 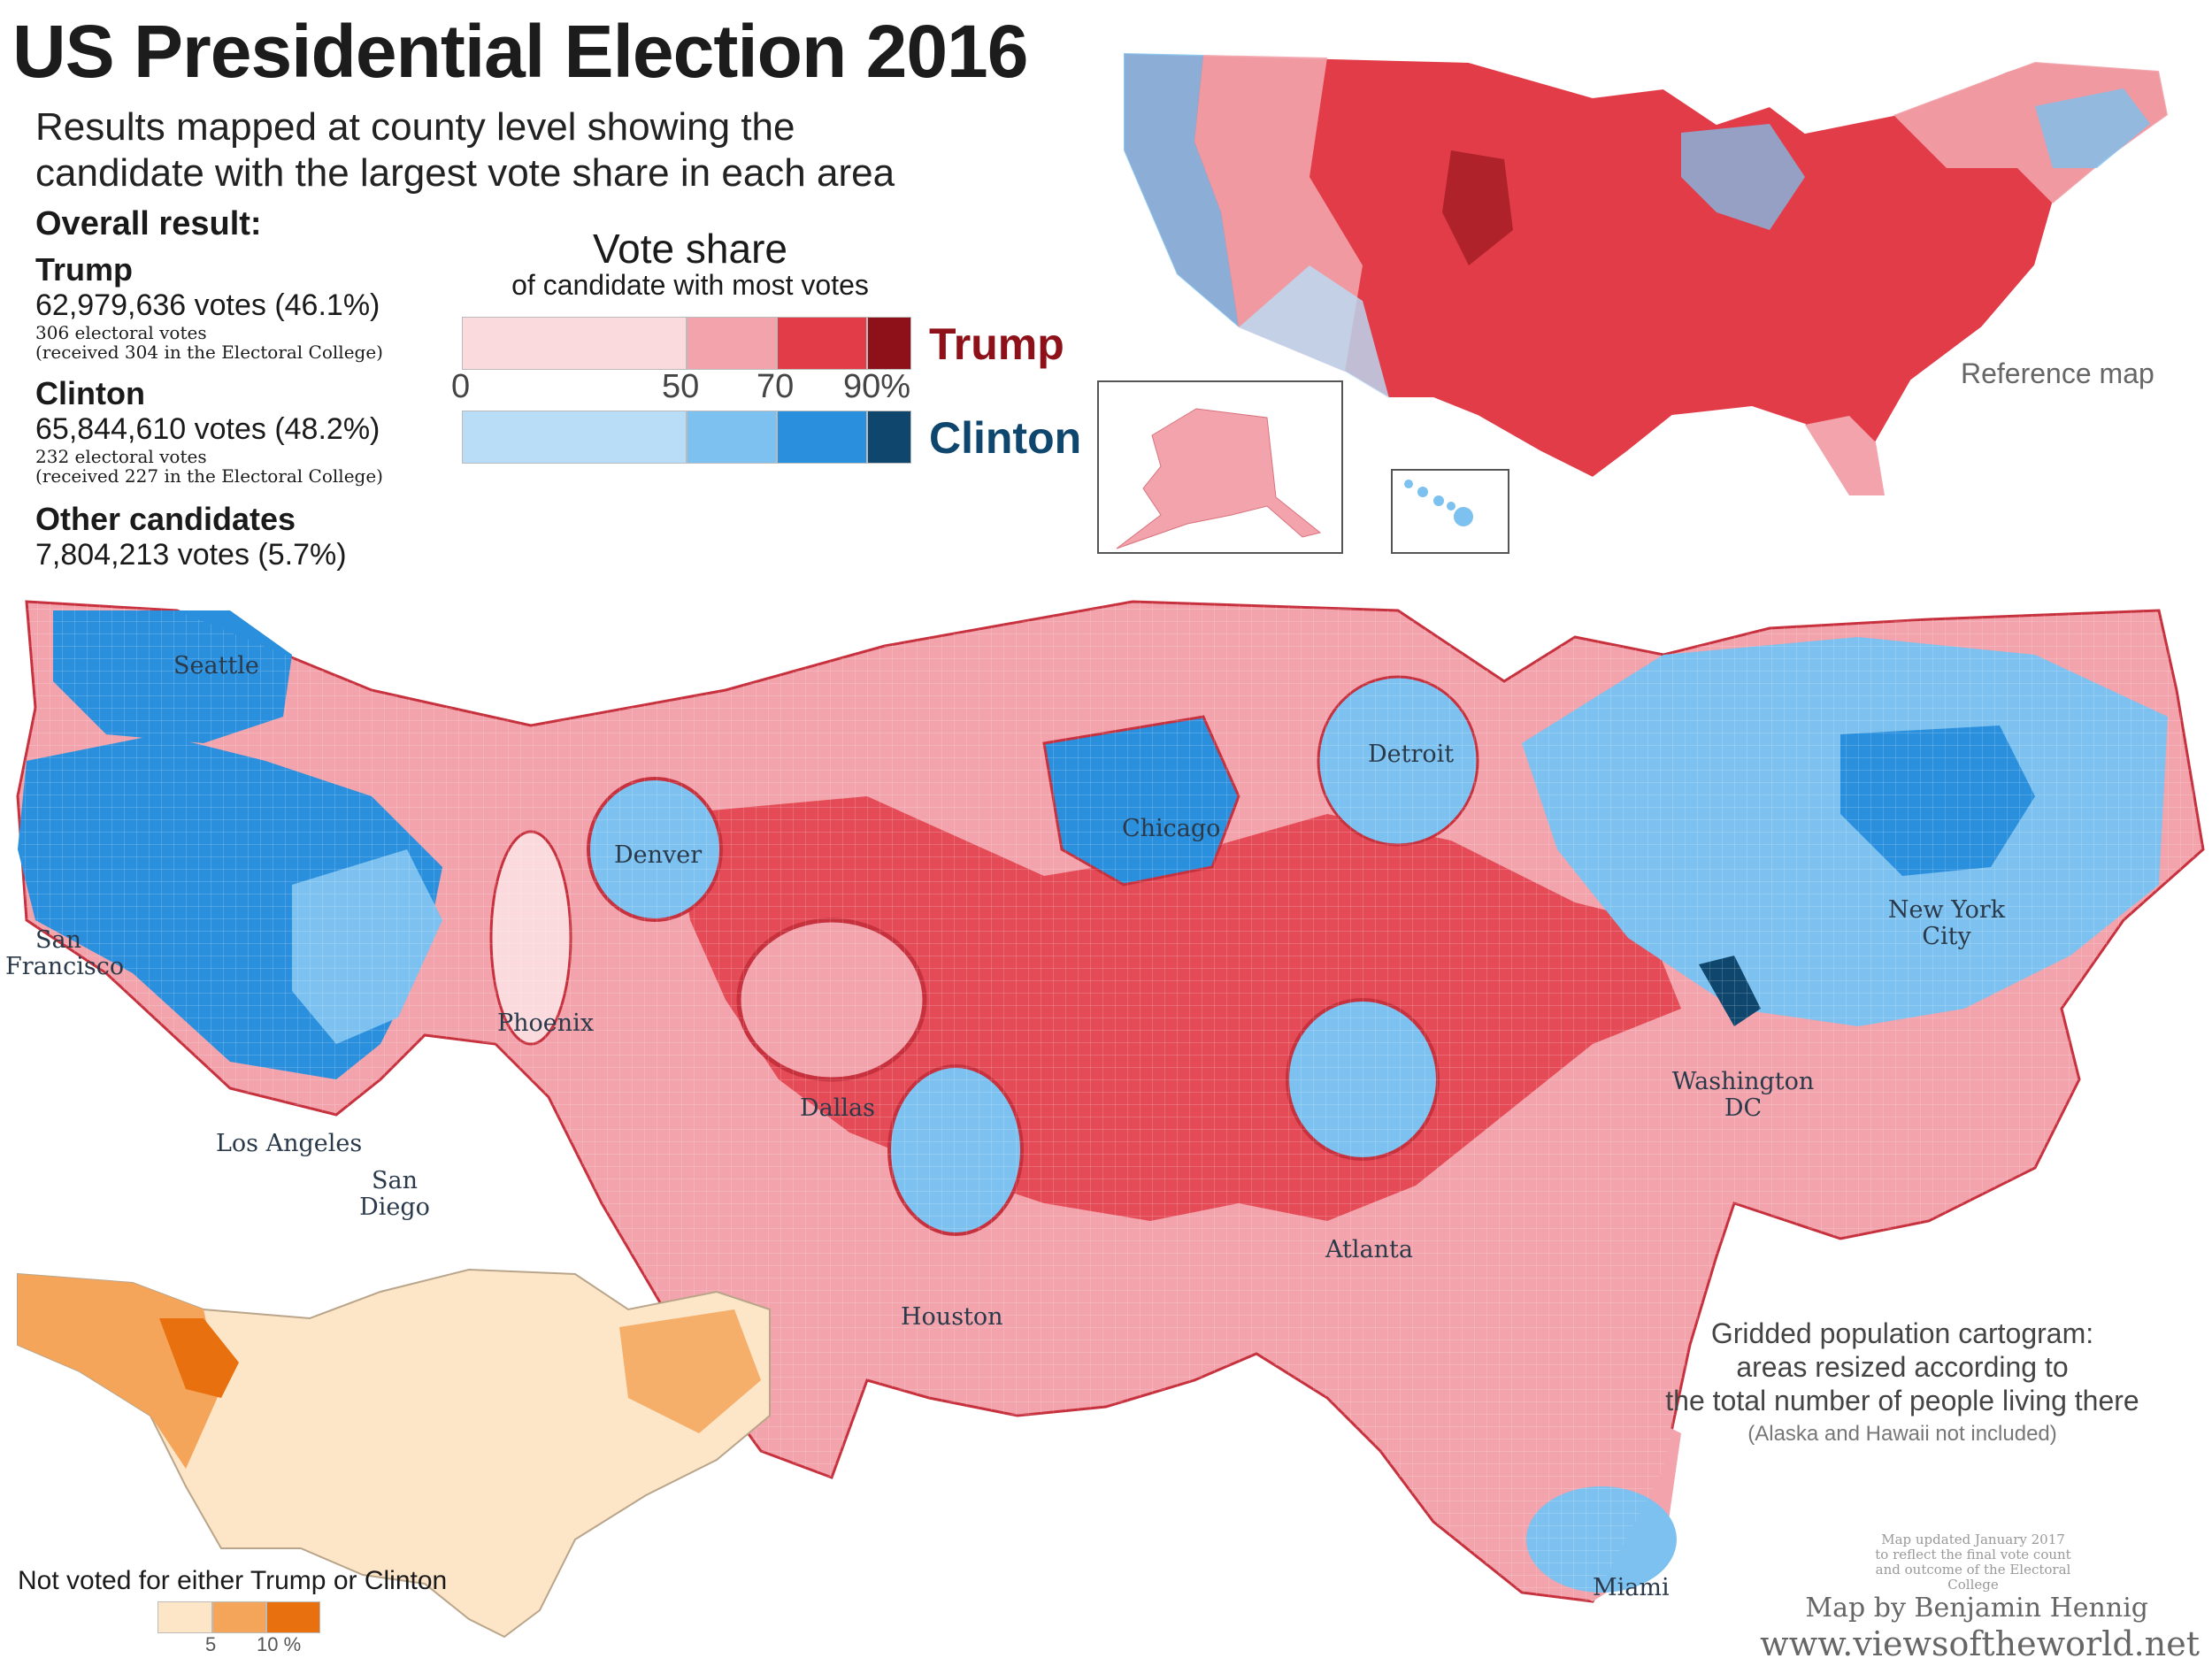 I want to click on legend-tick-90: 90%, so click(x=877, y=386).